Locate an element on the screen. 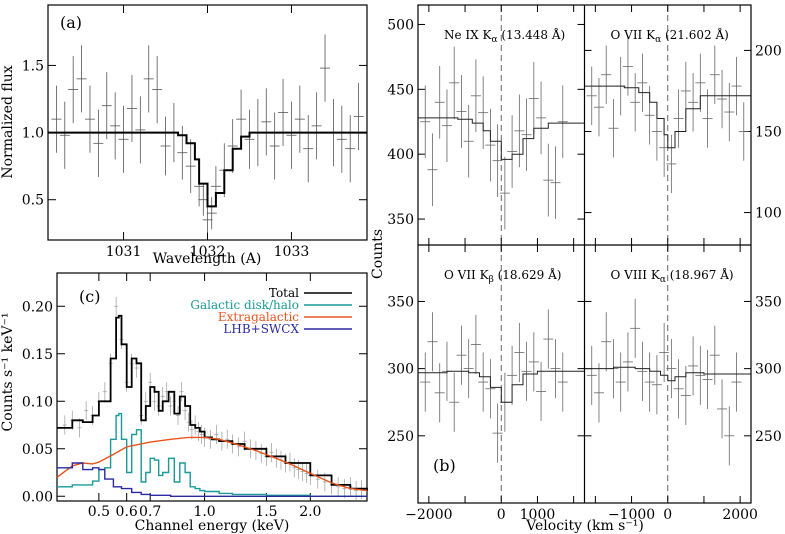 The width and height of the screenshot is (785, 534). panel-c-legend-label: LHB+SWCX is located at coordinates (261, 329).